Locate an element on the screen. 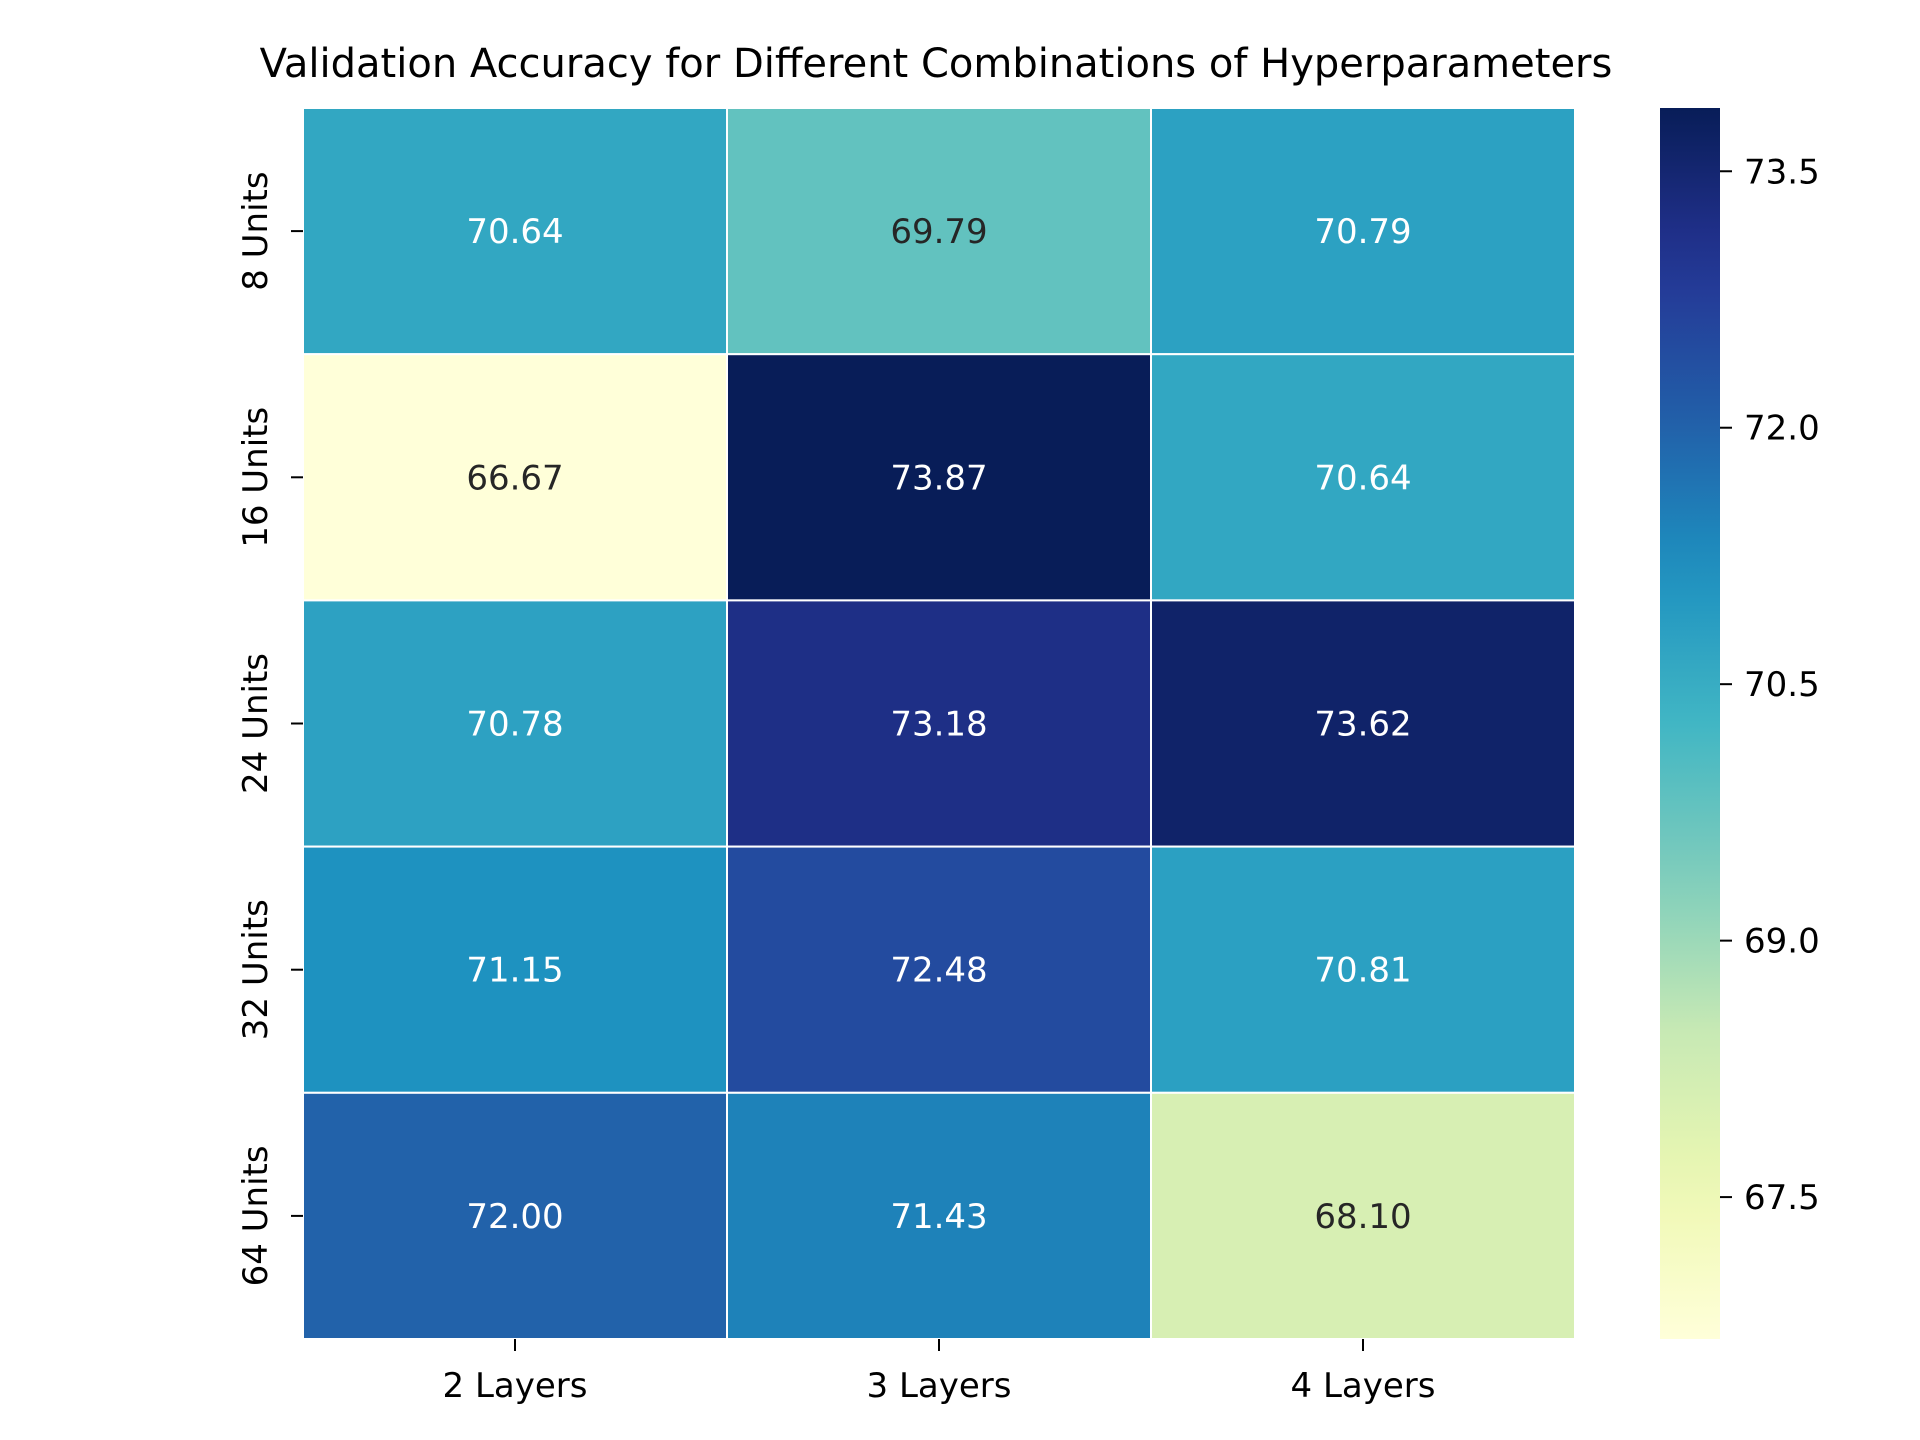  colorbar-tick-label: 67.5 is located at coordinates (1782, 1198).